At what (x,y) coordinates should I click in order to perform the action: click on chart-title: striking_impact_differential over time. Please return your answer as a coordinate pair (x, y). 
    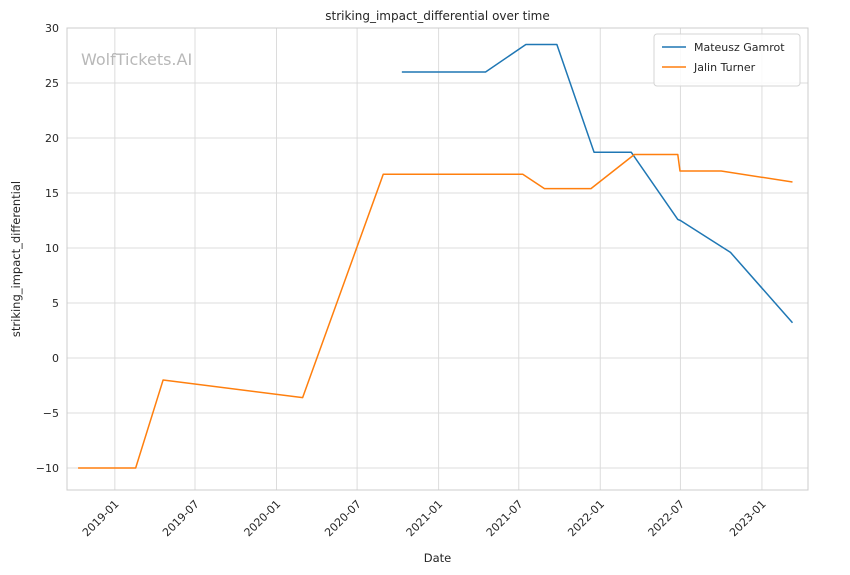
    Looking at the image, I should click on (437, 16).